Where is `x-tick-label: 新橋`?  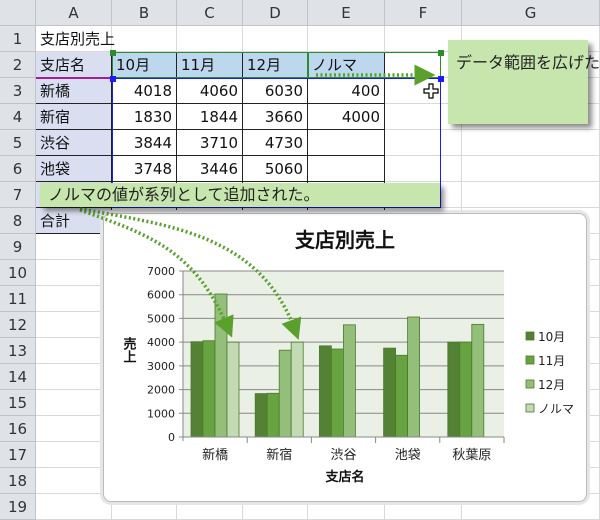 x-tick-label: 新橋 is located at coordinates (215, 455).